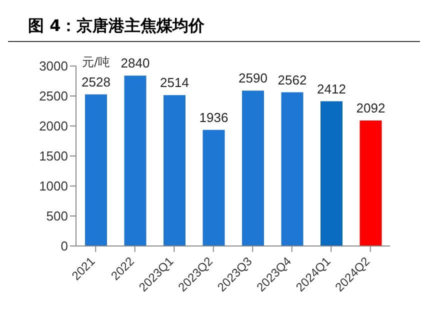 Image resolution: width=428 pixels, height=335 pixels. What do you see at coordinates (64, 246) in the screenshot?
I see `y-tick-label: 0` at bounding box center [64, 246].